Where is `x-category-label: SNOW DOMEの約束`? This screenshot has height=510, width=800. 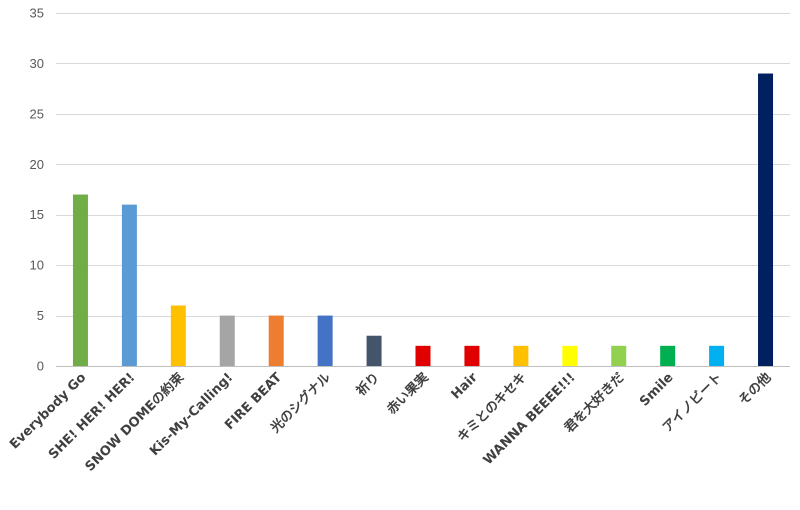 x-category-label: SNOW DOMEの約束 is located at coordinates (135, 422).